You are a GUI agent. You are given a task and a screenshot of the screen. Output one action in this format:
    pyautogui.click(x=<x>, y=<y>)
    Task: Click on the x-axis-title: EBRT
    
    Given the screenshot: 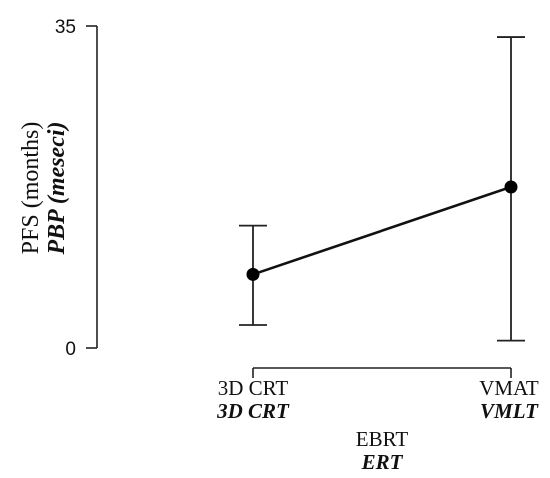 What is the action you would take?
    pyautogui.click(x=382, y=439)
    